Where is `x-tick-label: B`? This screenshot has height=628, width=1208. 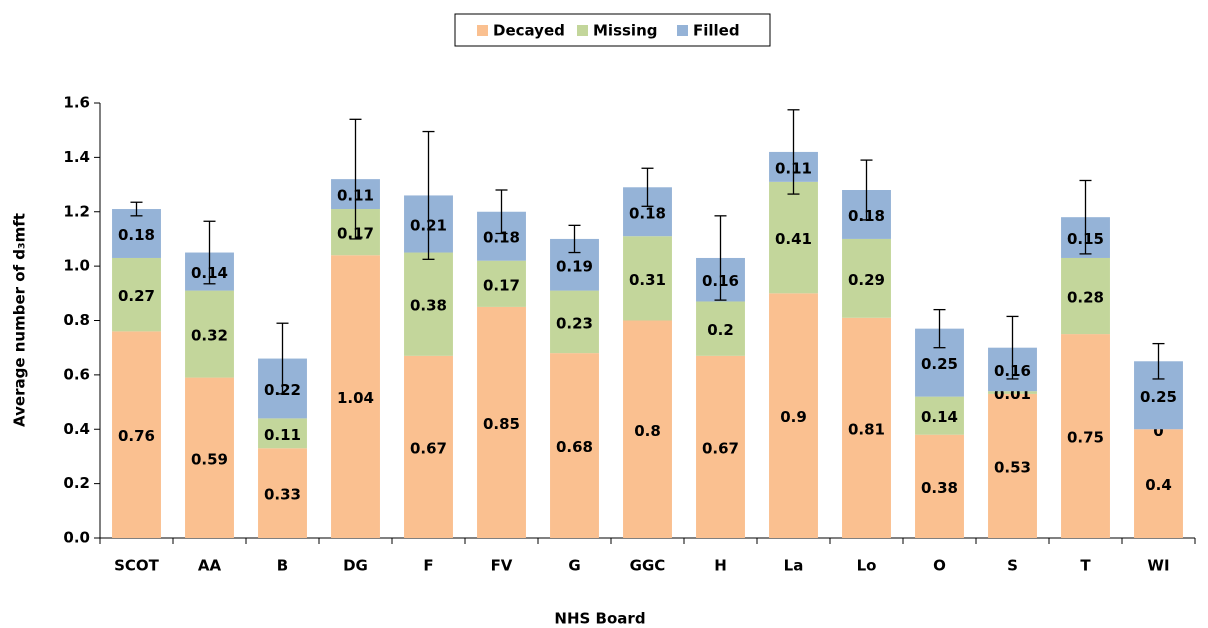
x-tick-label: B is located at coordinates (282, 566).